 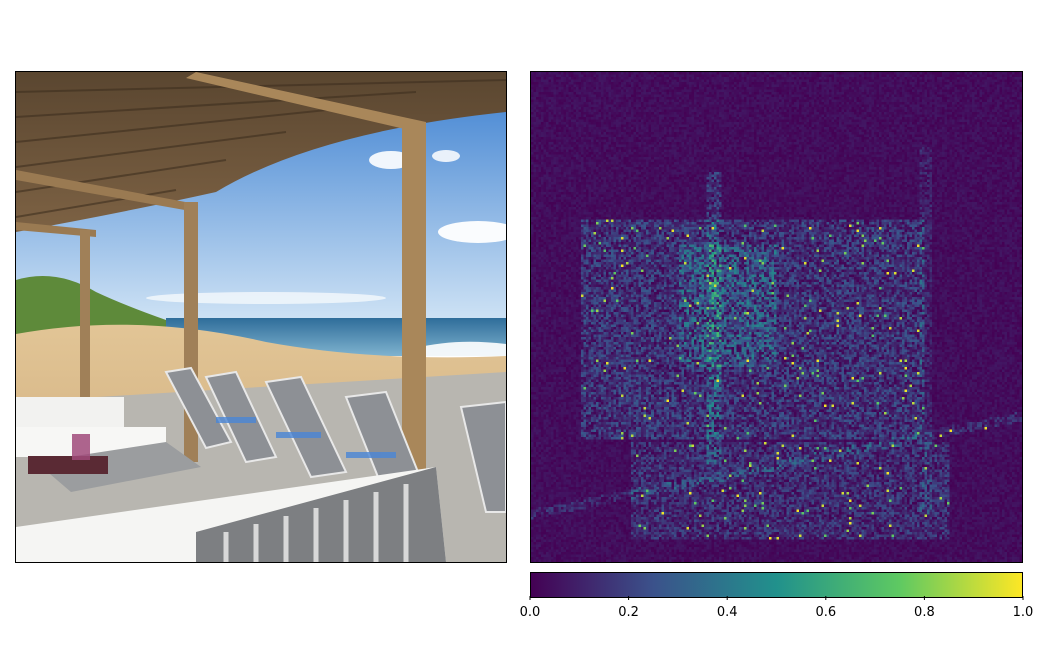 I want to click on pitcher, so click(x=81, y=447).